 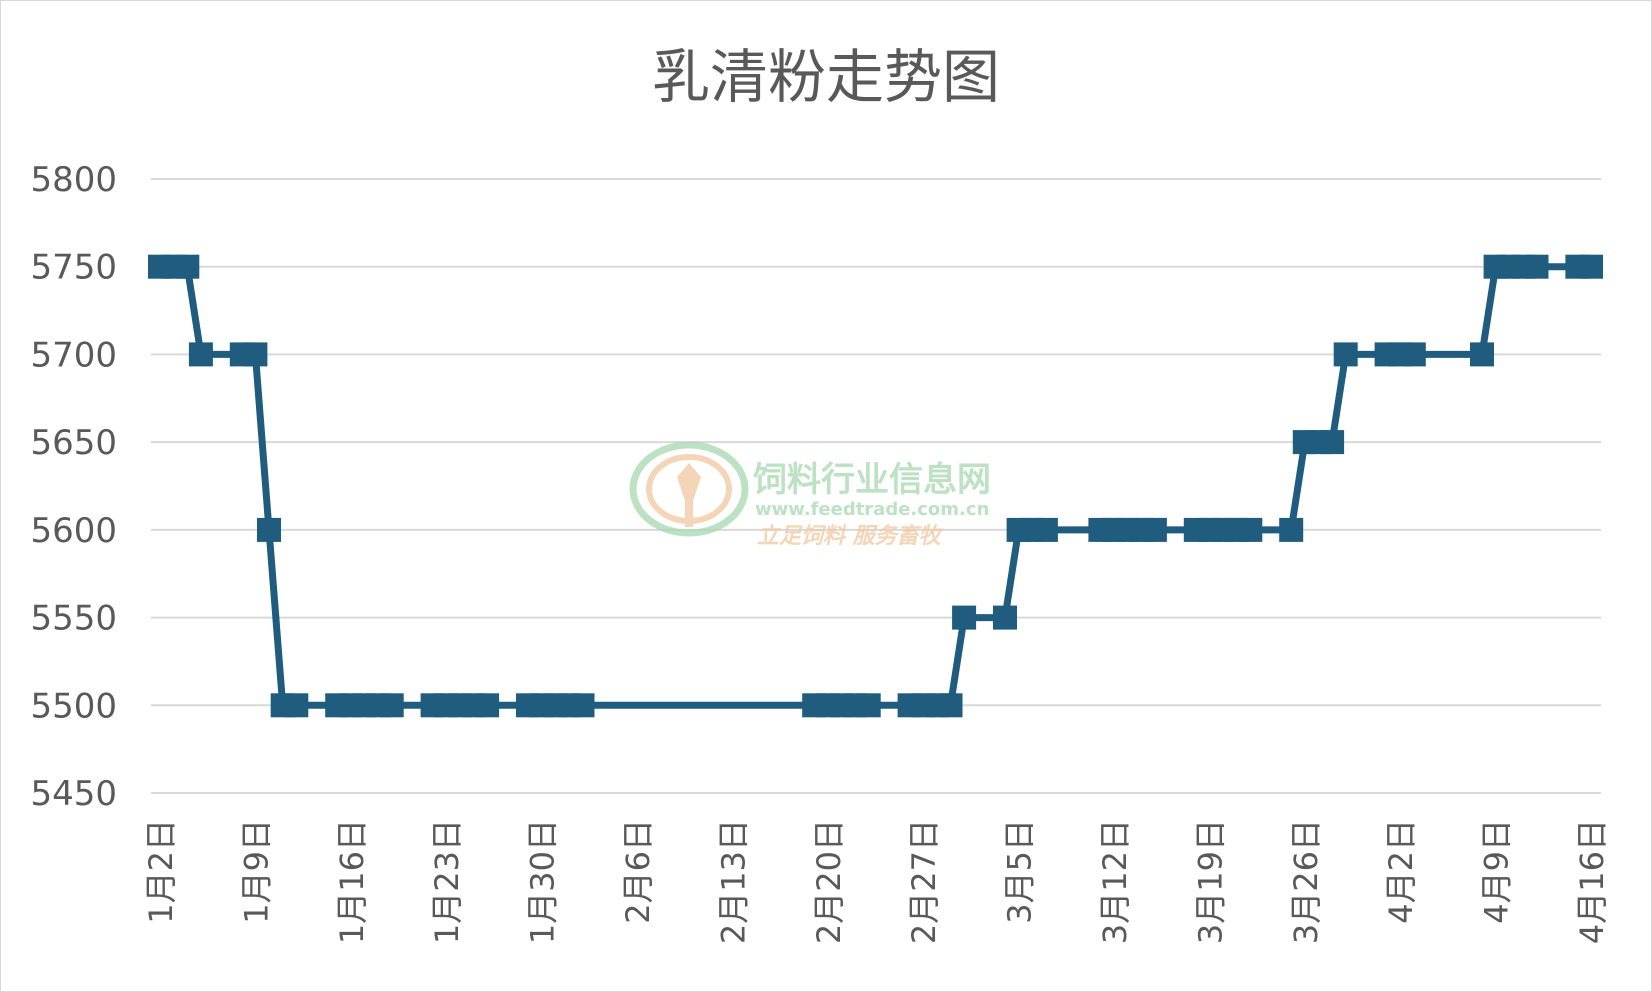 I want to click on x-tick-label: 2月6日, so click(x=638, y=871).